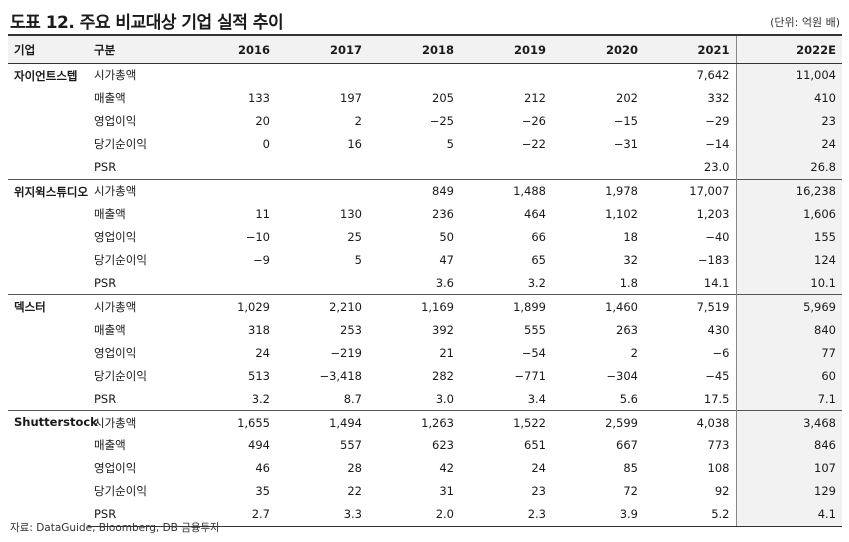 This screenshot has width=849, height=542. What do you see at coordinates (425, 353) in the screenshot?
I see `table-row: 영업이익 24 −219 21 −54 2 −6 77` at bounding box center [425, 353].